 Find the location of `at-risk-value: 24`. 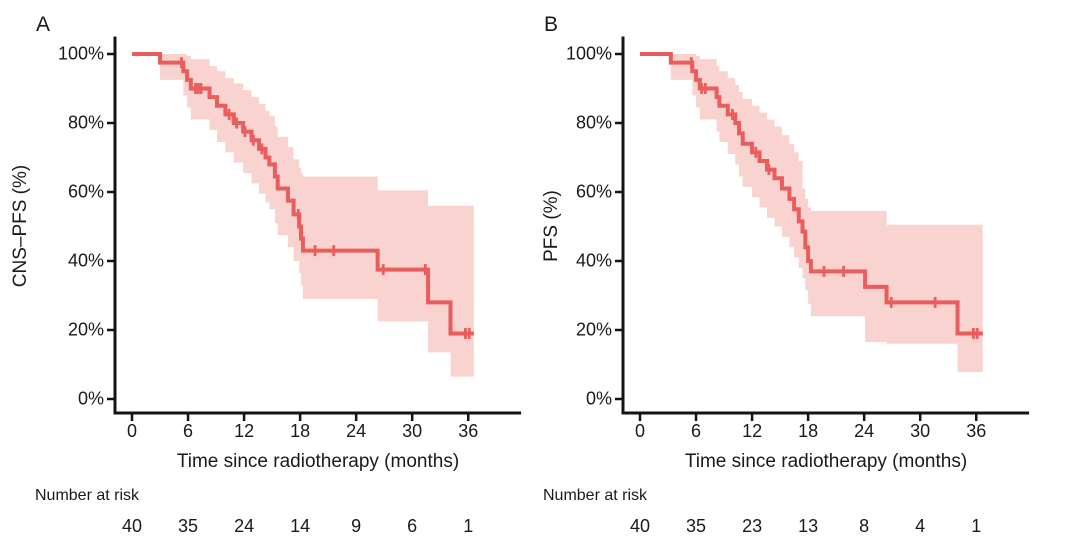

at-risk-value: 24 is located at coordinates (244, 526).